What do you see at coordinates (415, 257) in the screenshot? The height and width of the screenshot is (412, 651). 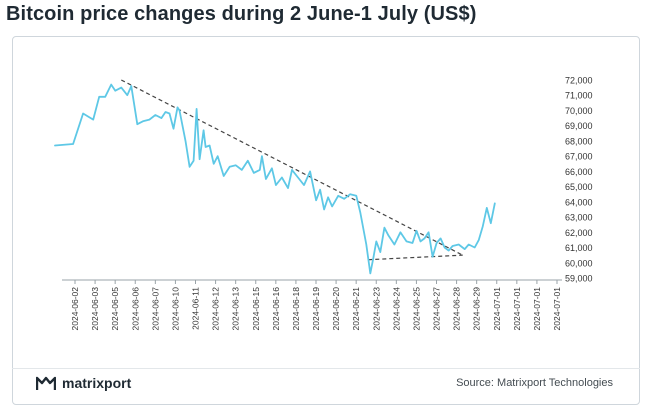 I see `trendline` at bounding box center [415, 257].